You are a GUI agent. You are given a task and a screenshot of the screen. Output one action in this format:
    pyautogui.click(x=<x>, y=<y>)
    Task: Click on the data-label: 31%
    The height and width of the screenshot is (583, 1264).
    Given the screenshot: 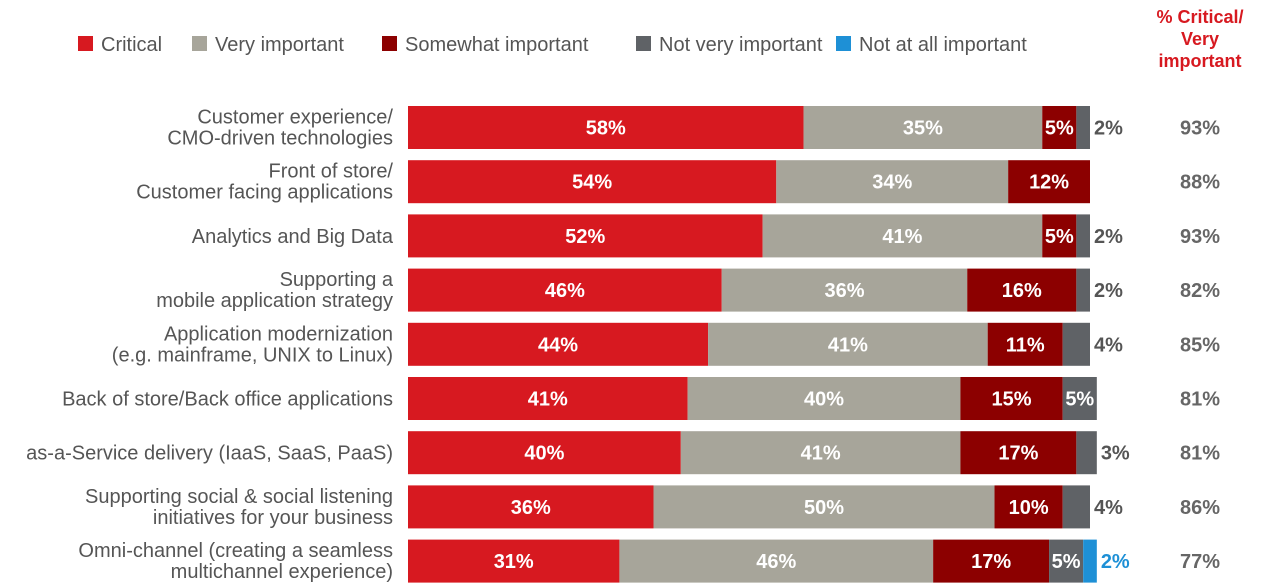 What is the action you would take?
    pyautogui.click(x=514, y=562)
    